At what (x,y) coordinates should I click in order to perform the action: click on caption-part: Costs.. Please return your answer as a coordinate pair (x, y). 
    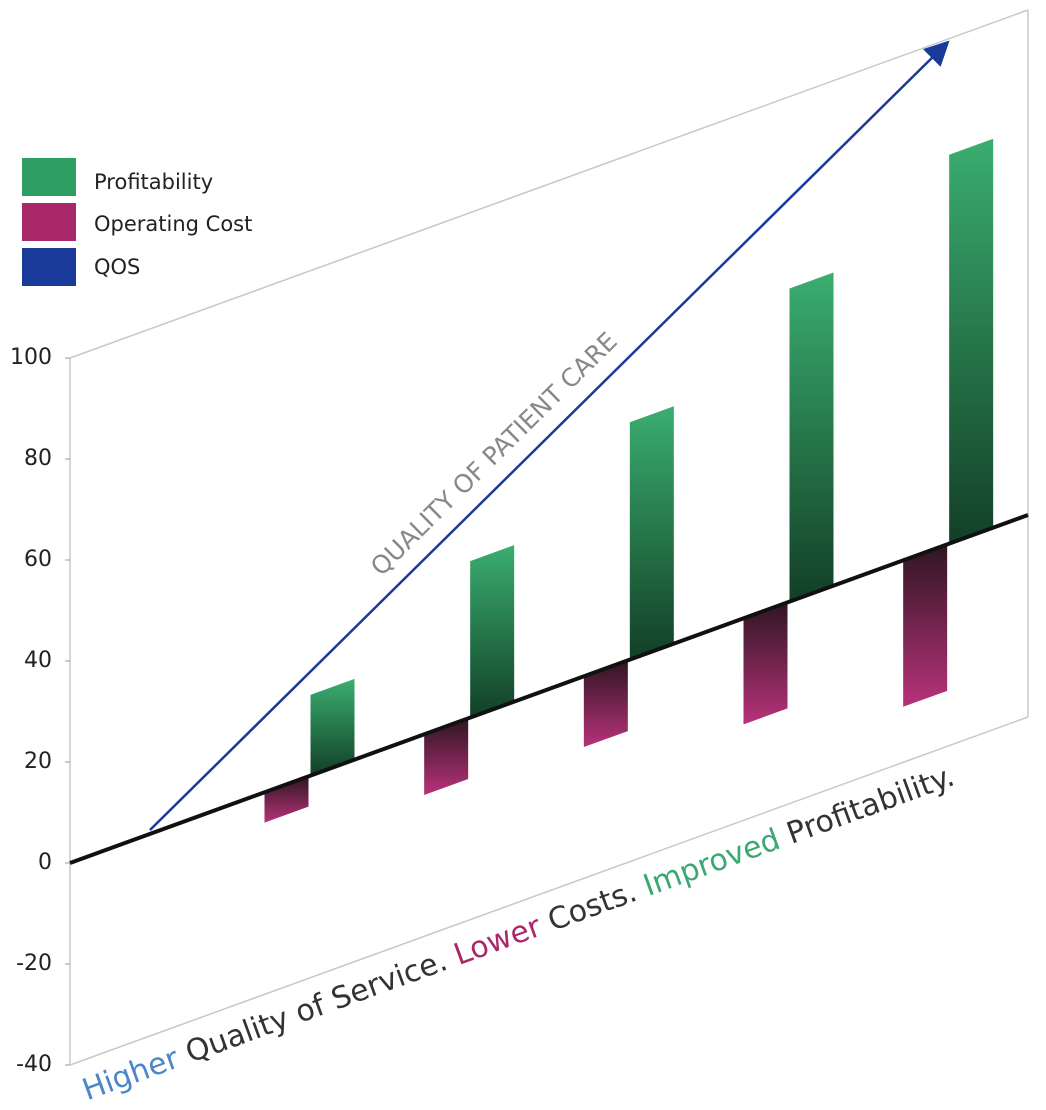
    Looking at the image, I should click on (592, 906).